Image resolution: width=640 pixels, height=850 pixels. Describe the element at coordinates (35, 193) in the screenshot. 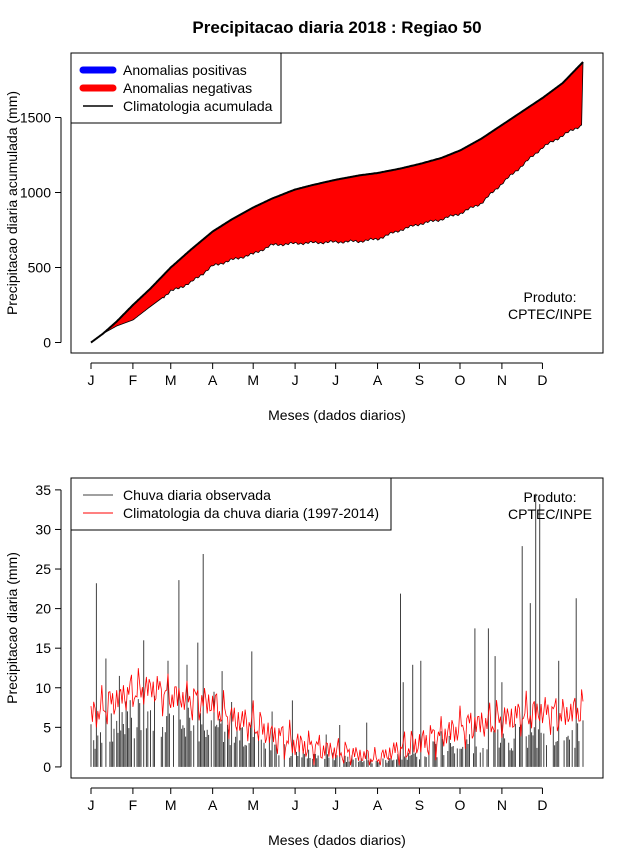

I see `plot1-y-tick-label: 1000` at that location.